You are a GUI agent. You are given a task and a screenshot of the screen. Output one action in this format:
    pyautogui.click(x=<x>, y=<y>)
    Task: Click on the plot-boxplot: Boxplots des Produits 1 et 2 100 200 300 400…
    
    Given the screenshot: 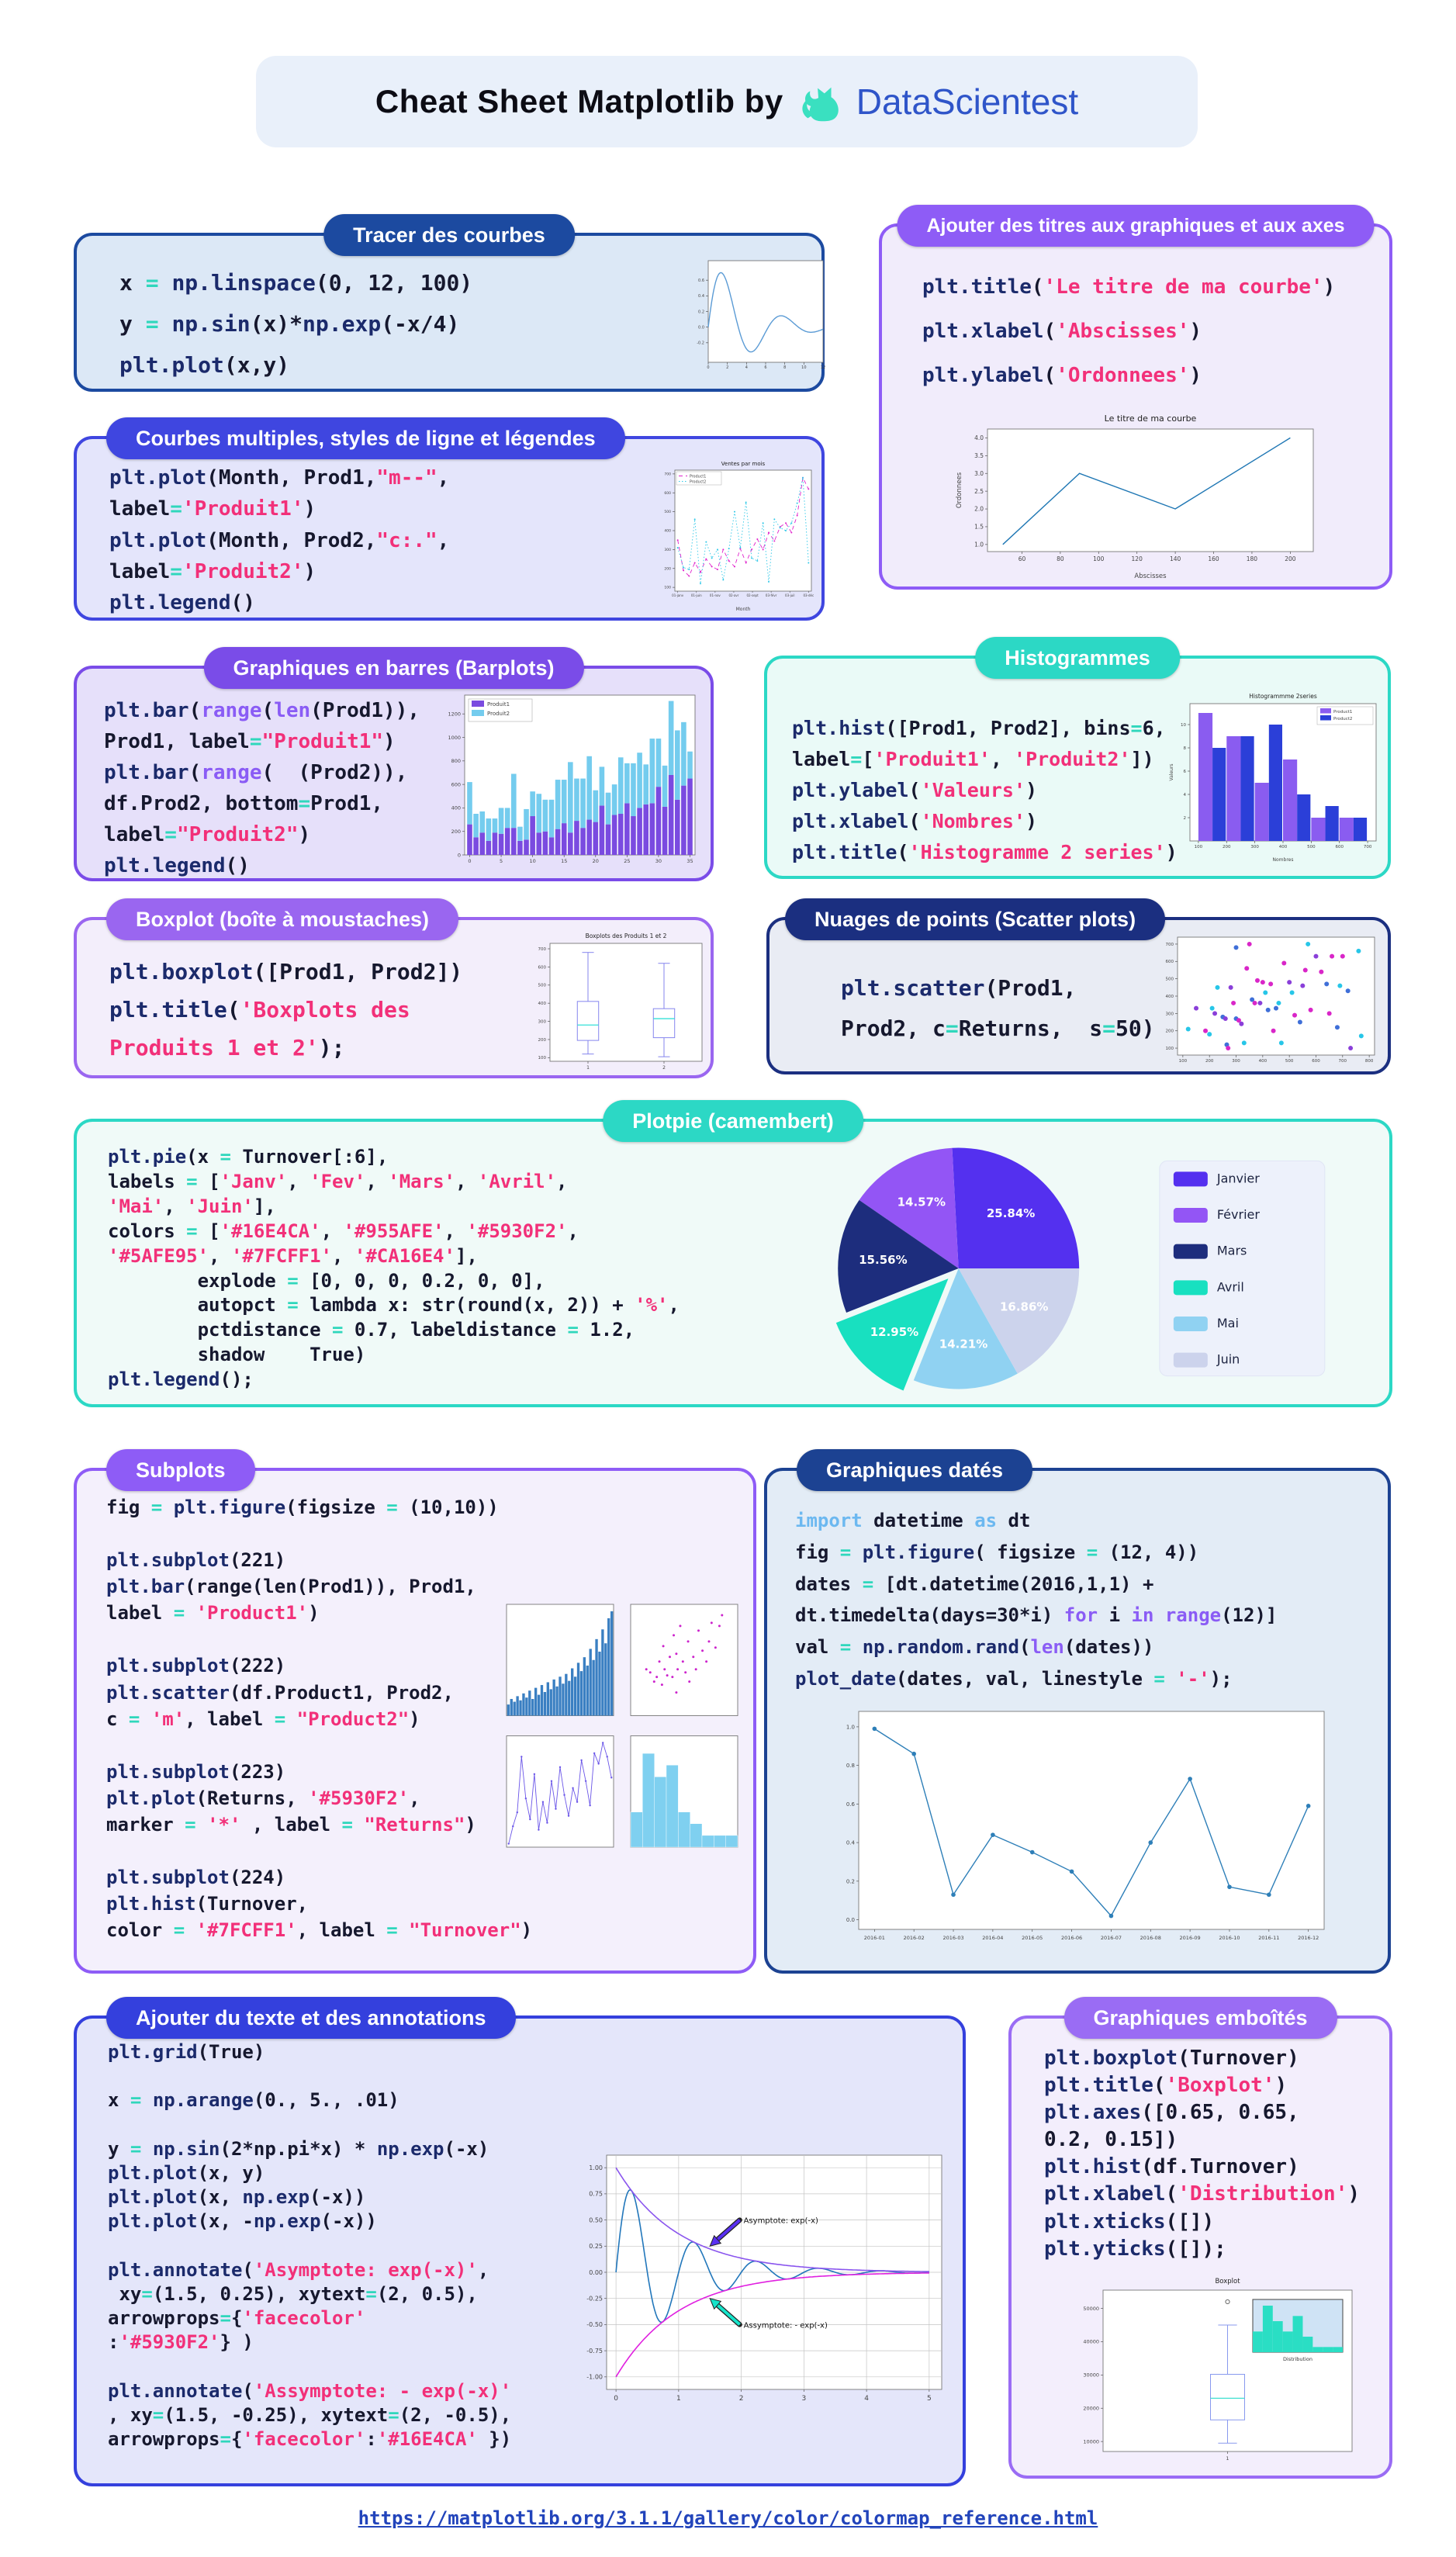 What is the action you would take?
    pyautogui.click(x=618, y=1002)
    